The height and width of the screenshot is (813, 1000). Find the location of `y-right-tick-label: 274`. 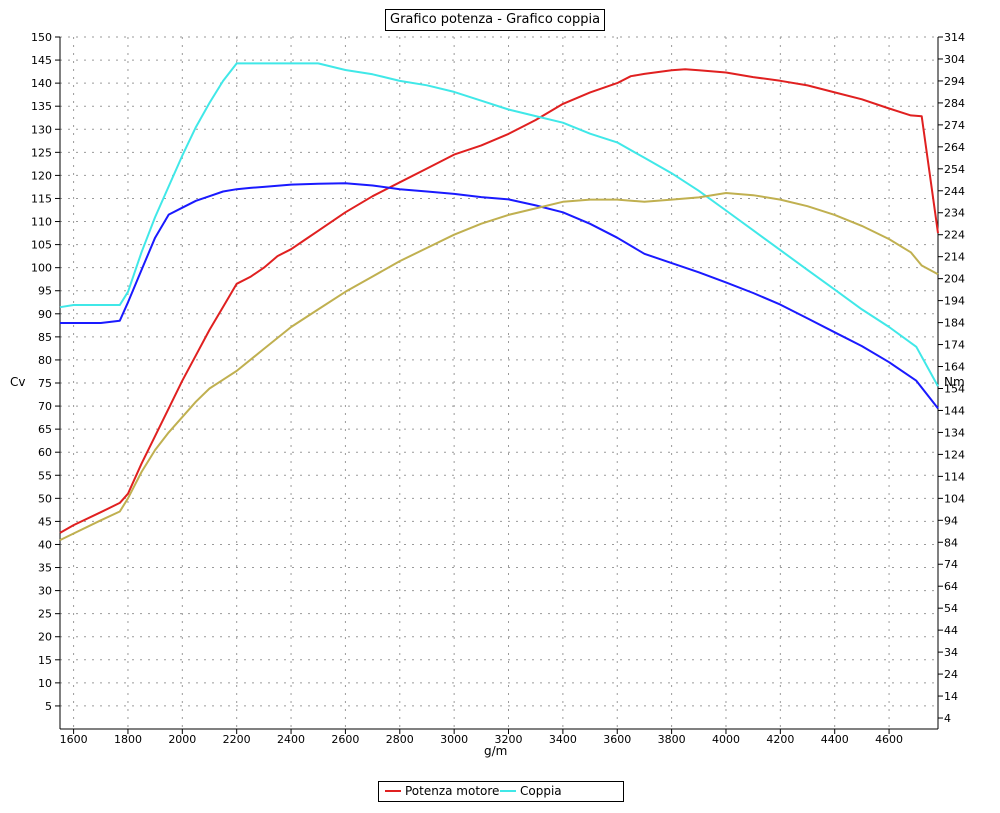

y-right-tick-label: 274 is located at coordinates (954, 125).